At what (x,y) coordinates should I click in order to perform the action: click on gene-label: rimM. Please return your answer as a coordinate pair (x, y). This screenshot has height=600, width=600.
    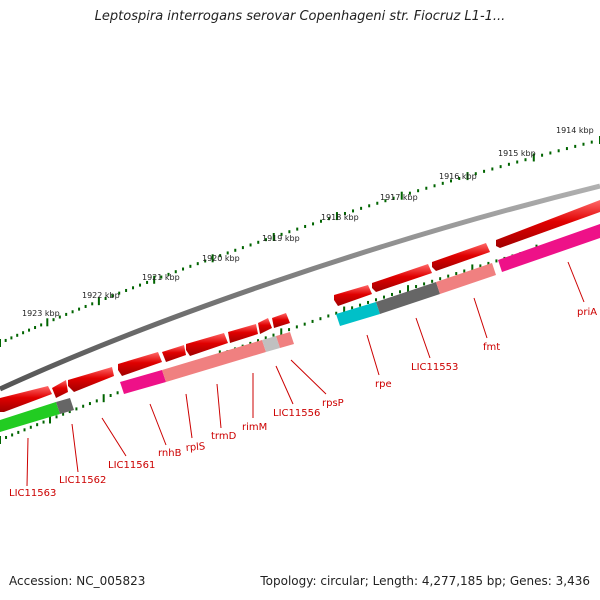
    Looking at the image, I should click on (254, 427).